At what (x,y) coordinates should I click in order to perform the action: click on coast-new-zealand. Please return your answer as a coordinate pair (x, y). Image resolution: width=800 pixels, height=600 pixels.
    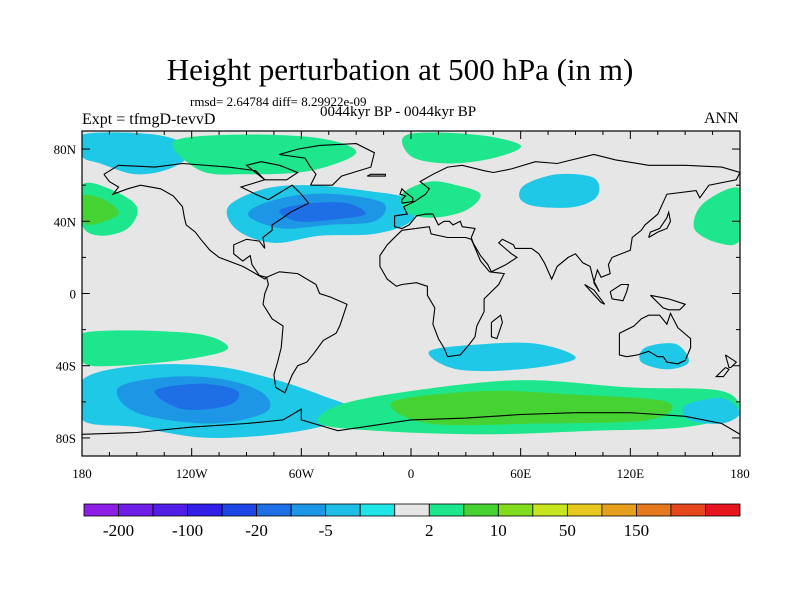
    Looking at the image, I should click on (731, 361).